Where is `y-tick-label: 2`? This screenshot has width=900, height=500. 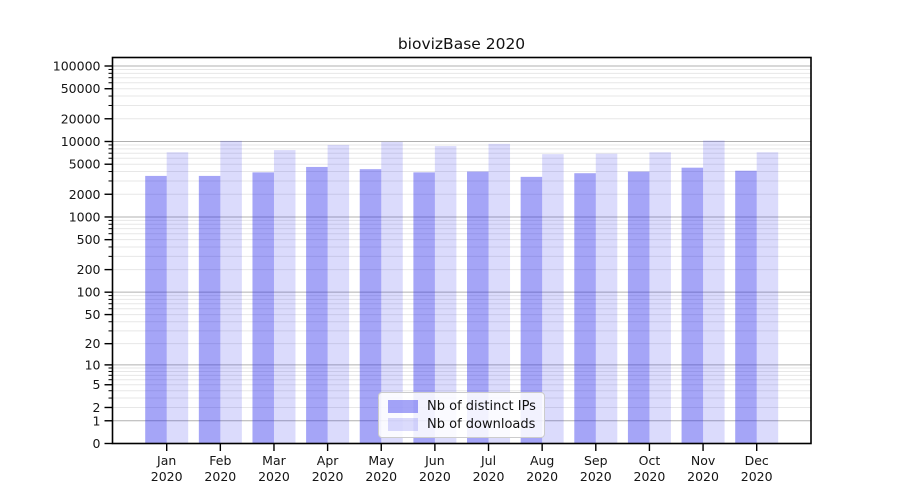
y-tick-label: 2 is located at coordinates (97, 407).